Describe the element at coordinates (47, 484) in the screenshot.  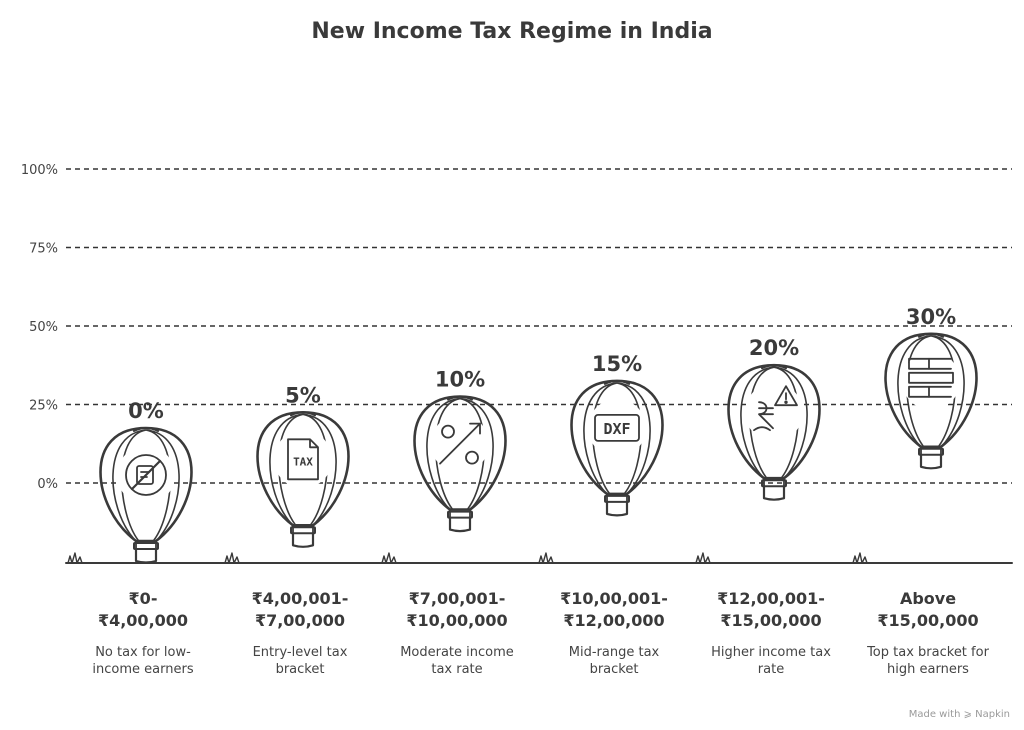
I see `y-tick-label: 0%` at that location.